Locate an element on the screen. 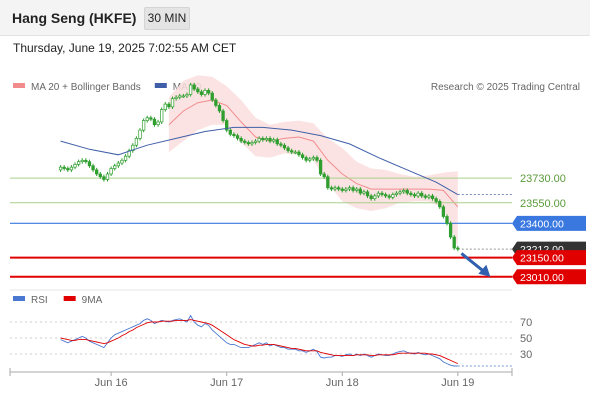 Image resolution: width=590 pixels, height=400 pixels. forecast-arrow is located at coordinates (475, 264).